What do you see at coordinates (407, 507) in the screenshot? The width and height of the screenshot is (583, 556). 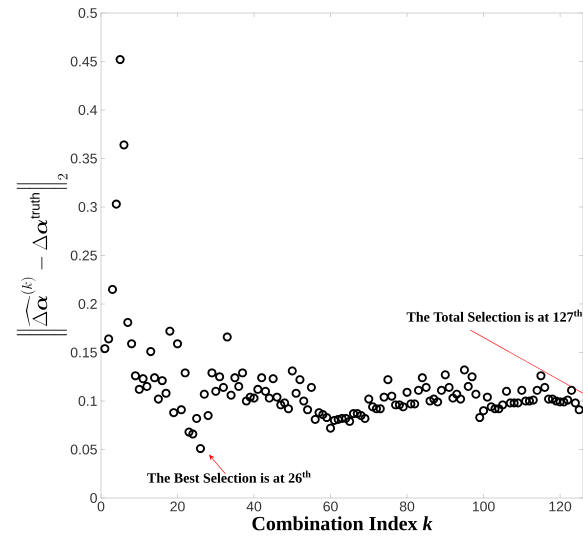 I see `x-tick-label: 80` at bounding box center [407, 507].